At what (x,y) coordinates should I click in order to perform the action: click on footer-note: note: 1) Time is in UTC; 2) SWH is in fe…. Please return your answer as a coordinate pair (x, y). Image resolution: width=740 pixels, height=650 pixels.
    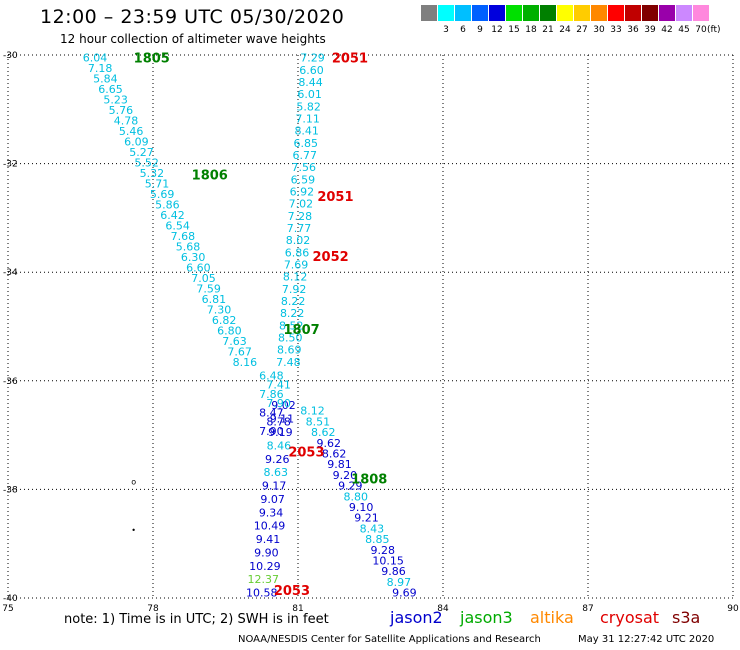
    Looking at the image, I should click on (196, 619).